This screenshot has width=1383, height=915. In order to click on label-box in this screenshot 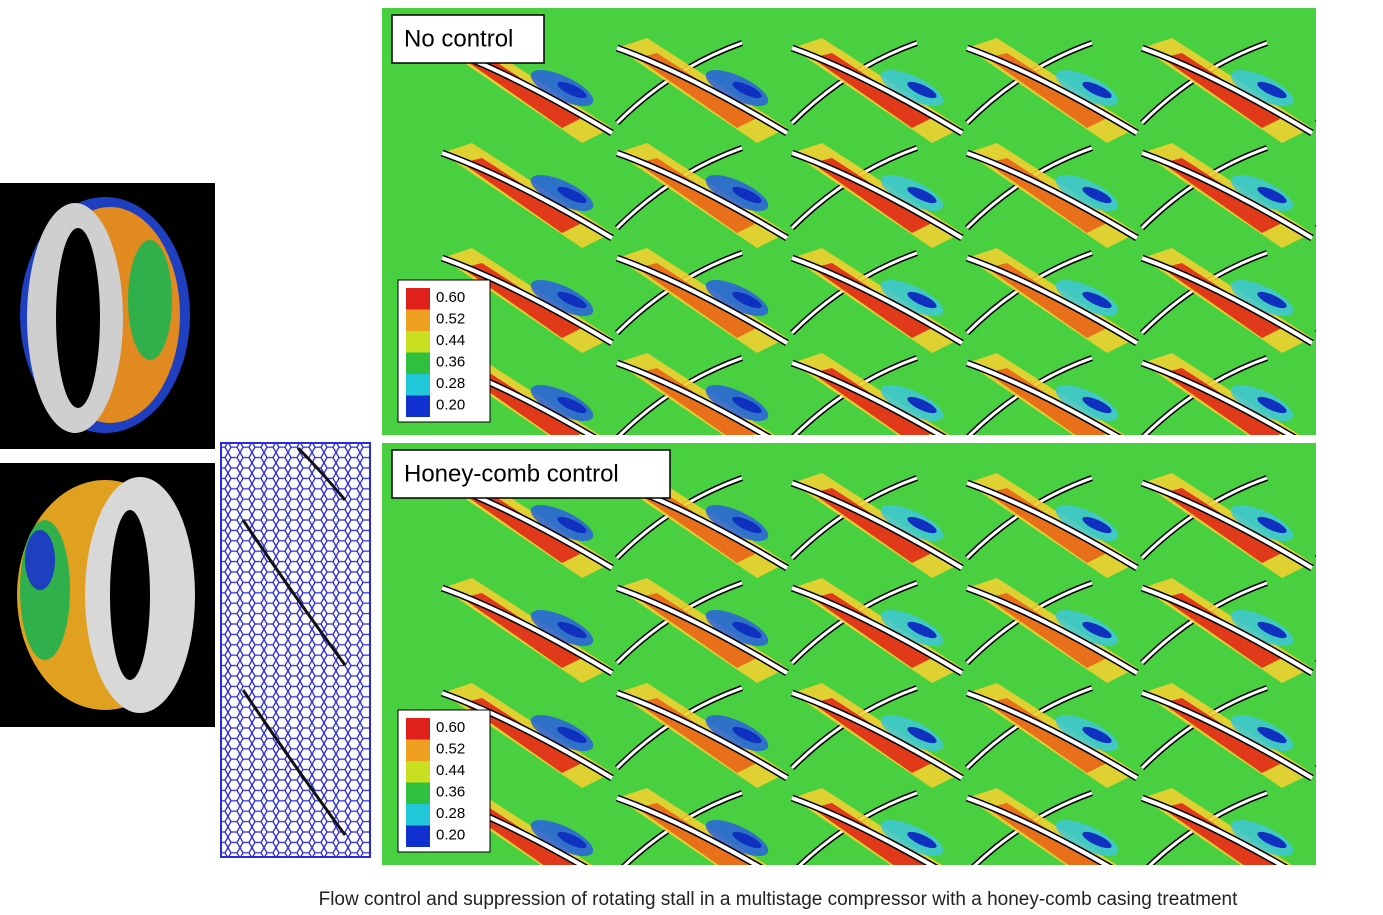, I will do `click(531, 474)`.